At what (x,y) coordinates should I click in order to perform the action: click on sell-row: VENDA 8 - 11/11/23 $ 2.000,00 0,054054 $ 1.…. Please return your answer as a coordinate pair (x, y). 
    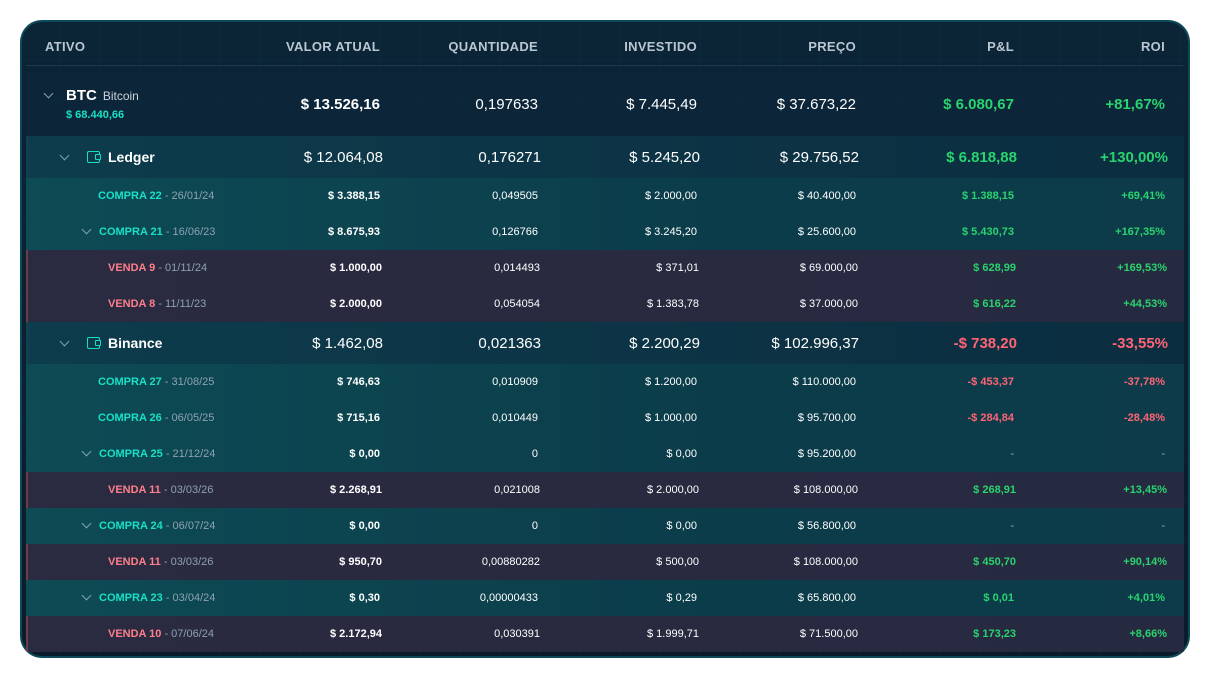
    Looking at the image, I should click on (605, 304).